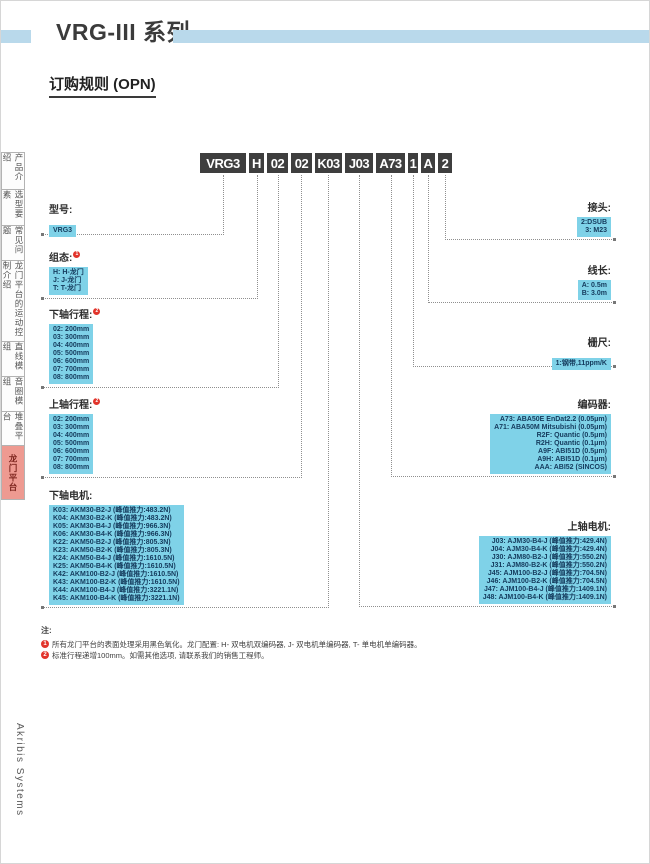 The width and height of the screenshot is (650, 864). What do you see at coordinates (594, 285) in the screenshot?
I see `option-cable-length: A: 0.5m` at bounding box center [594, 285].